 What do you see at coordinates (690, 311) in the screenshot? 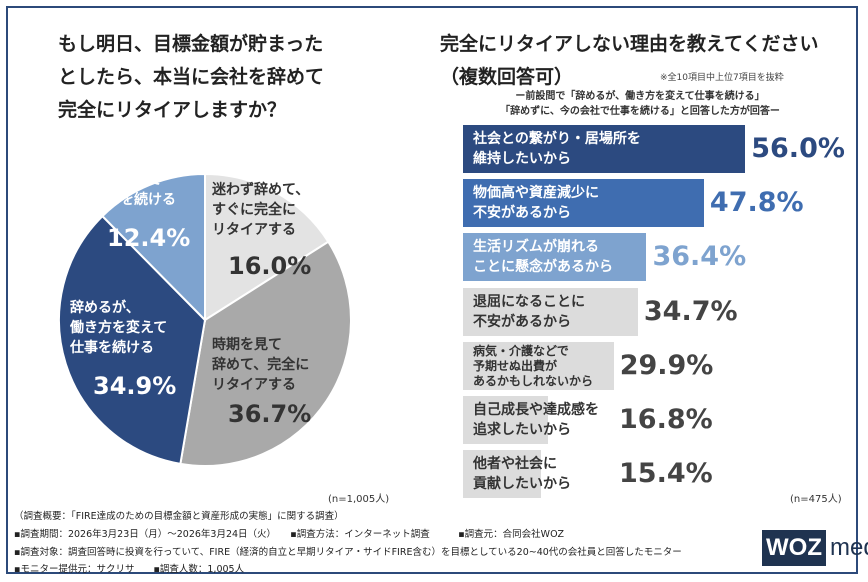
I see `bar-value: 34.7%` at bounding box center [690, 311].